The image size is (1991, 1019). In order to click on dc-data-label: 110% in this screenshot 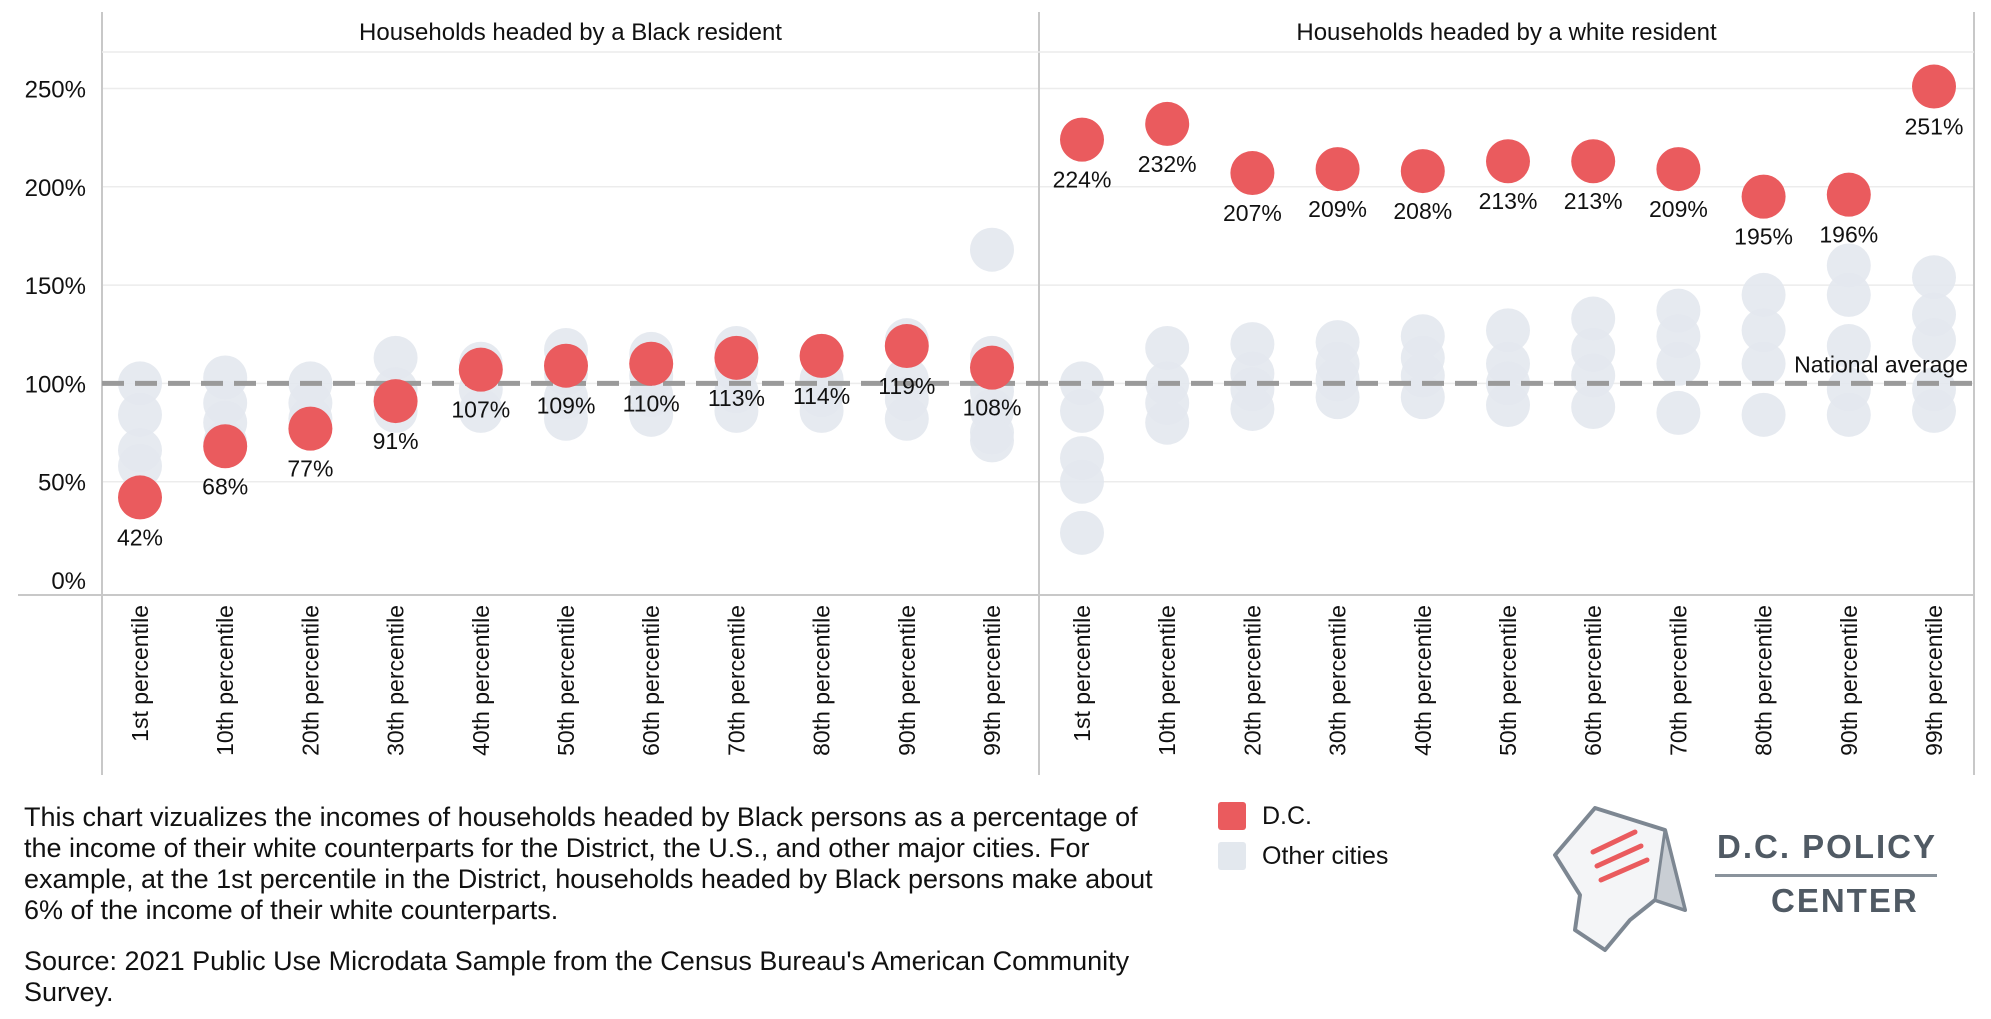, I will do `click(651, 404)`.